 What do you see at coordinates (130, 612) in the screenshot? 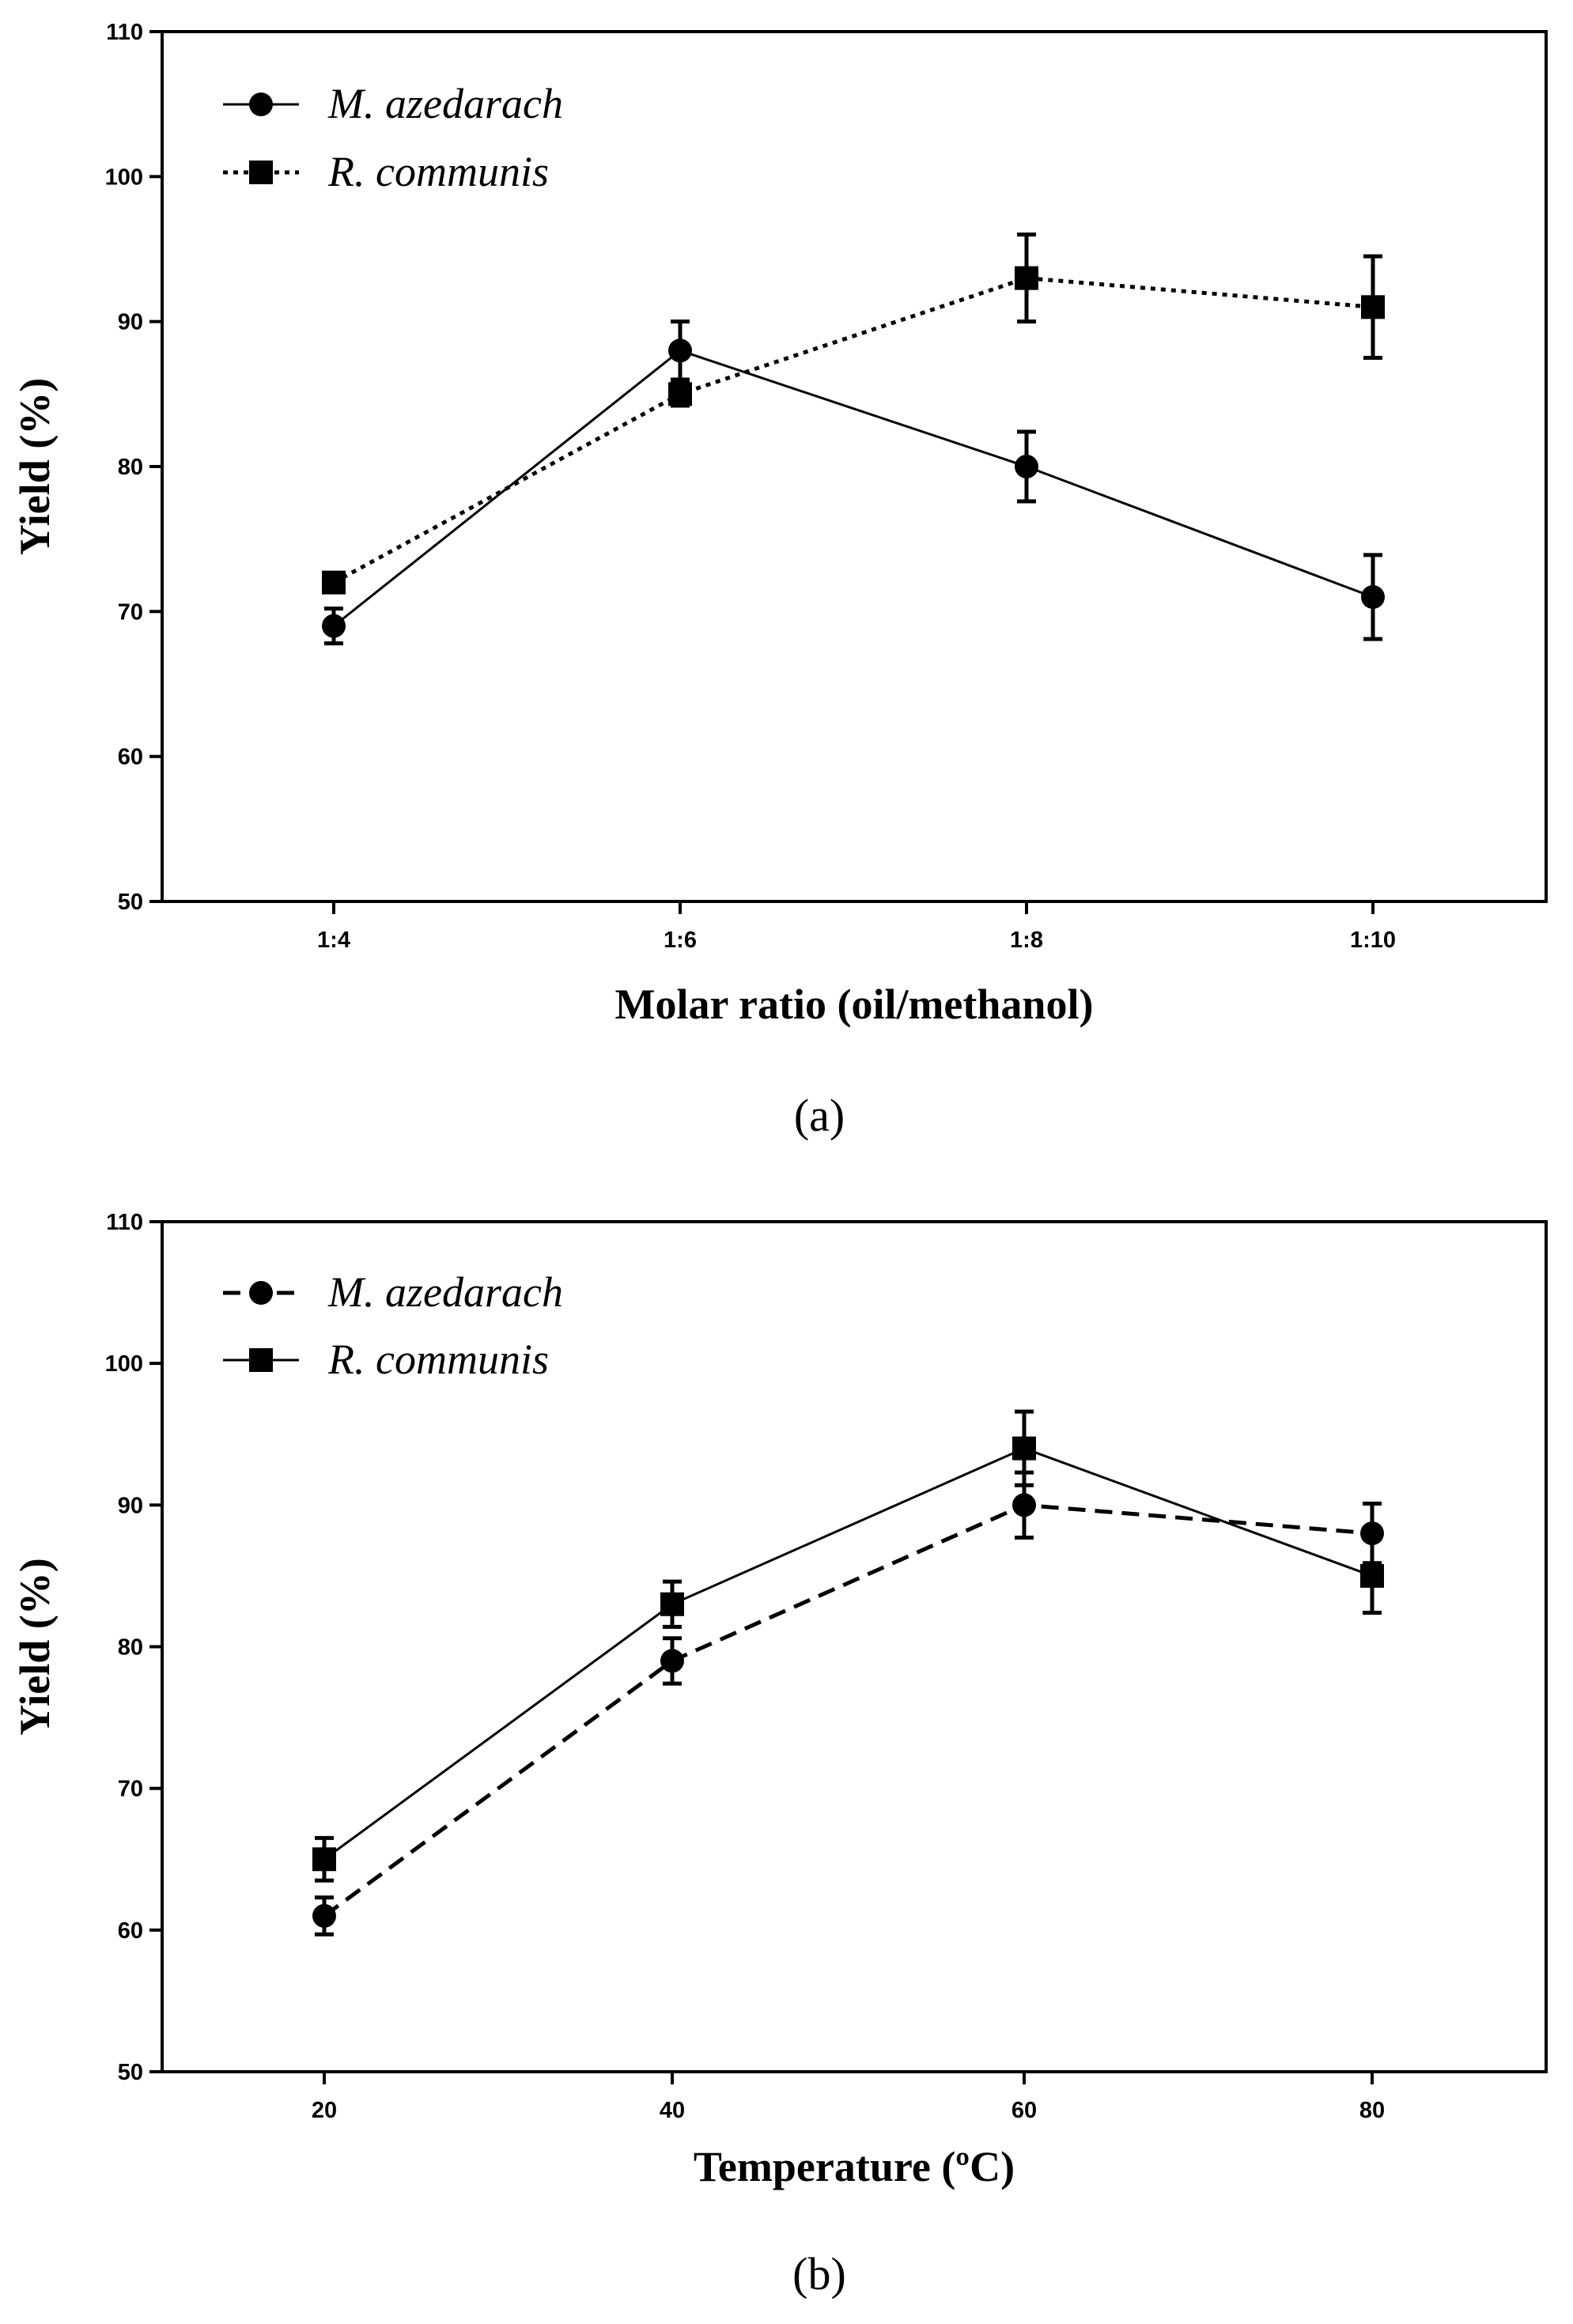
I see `panel-a-ytick-label: 70` at bounding box center [130, 612].